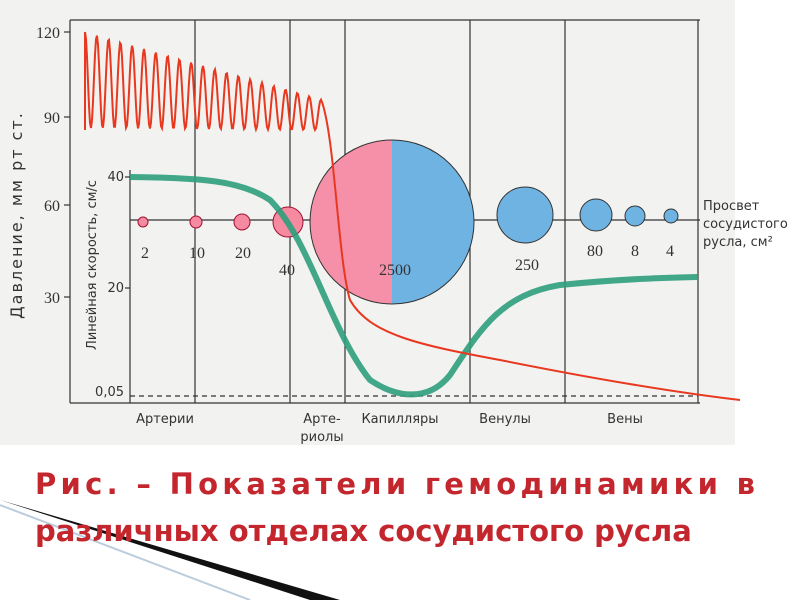 This screenshot has width=800, height=600. What do you see at coordinates (625, 419) in the screenshot?
I see `section-label: Вены` at bounding box center [625, 419].